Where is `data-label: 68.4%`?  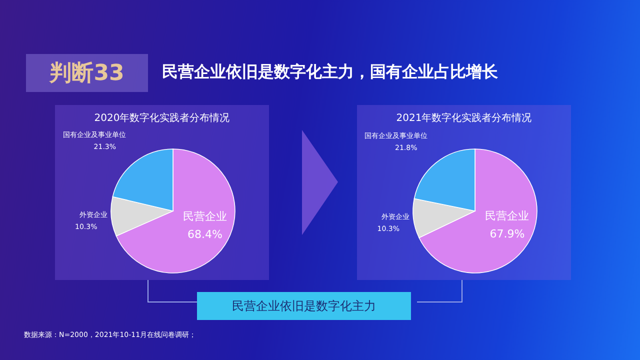 data-label: 68.4% is located at coordinates (204, 234).